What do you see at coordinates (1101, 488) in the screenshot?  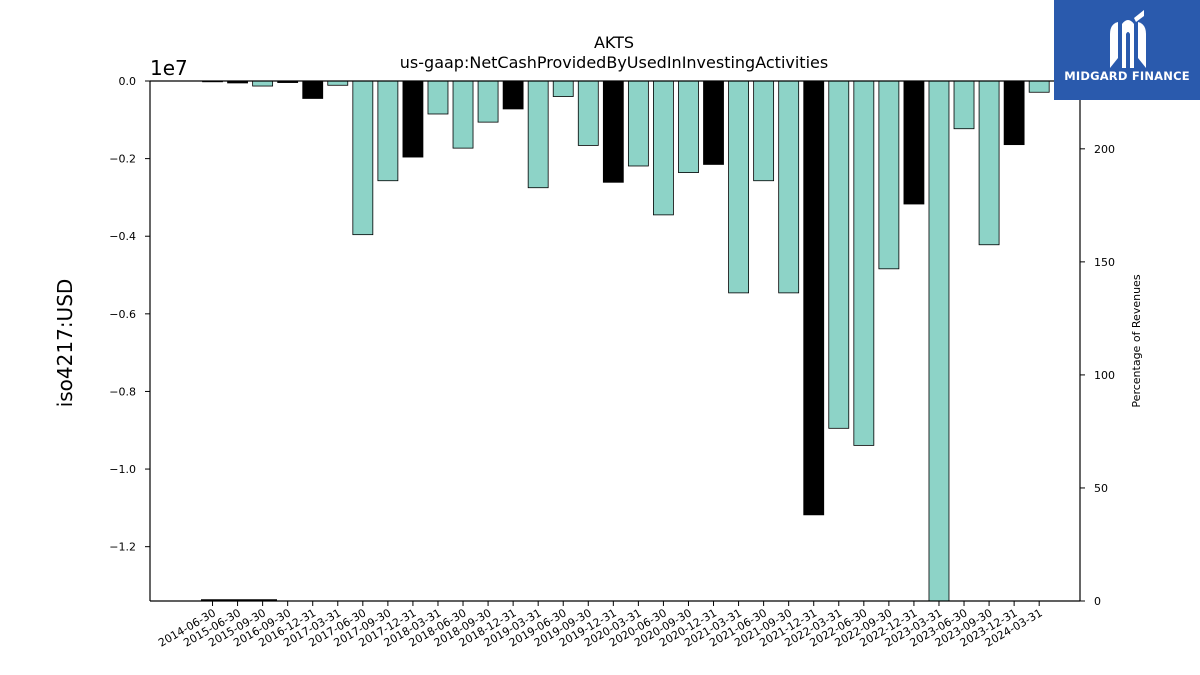 I see `y2-tick-label: 50` at bounding box center [1101, 488].